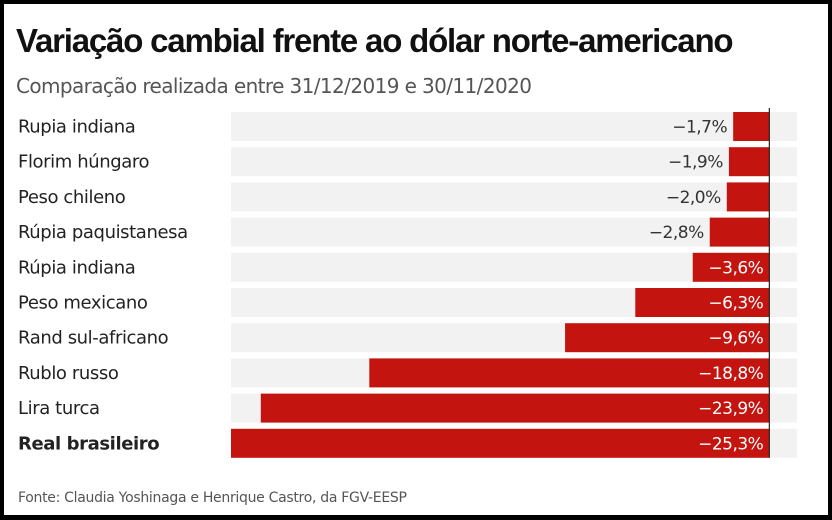  What do you see at coordinates (83, 303) in the screenshot?
I see `category-label: Peso mexicano` at bounding box center [83, 303].